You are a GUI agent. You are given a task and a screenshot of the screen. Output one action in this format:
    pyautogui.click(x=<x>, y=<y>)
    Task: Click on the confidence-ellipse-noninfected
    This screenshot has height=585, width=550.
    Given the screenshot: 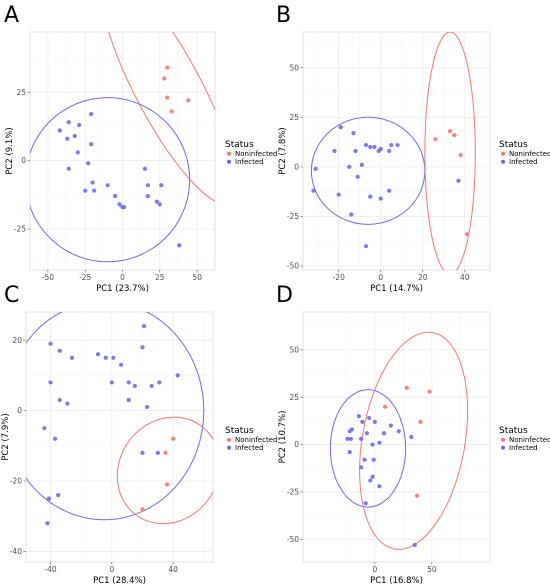 What is the action you would take?
    pyautogui.click(x=164, y=470)
    